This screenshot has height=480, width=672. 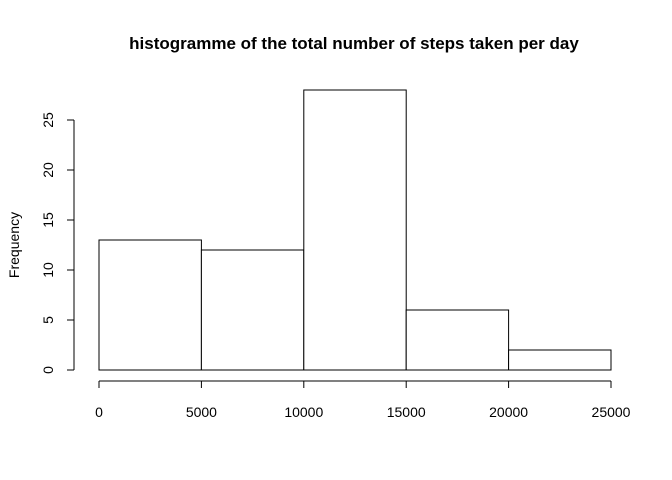 I want to click on y-axis-label: Frequency, so click(x=14, y=245).